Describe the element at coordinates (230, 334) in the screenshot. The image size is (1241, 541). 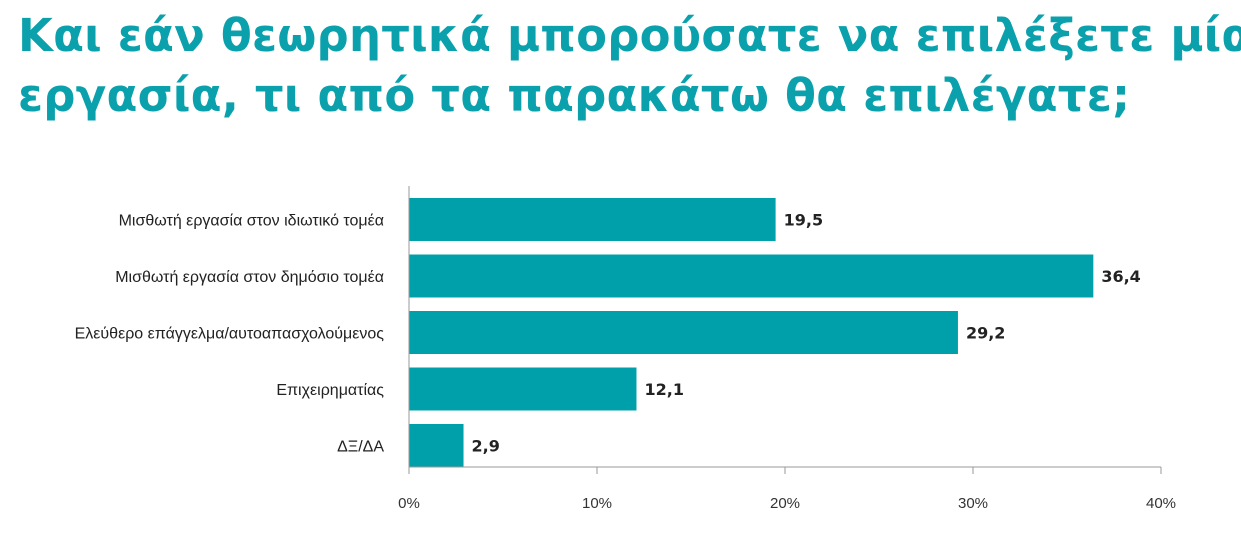
I see `category-label: Ελεύθερο επάγγελμα/αυτοαπασχολούμενος` at that location.